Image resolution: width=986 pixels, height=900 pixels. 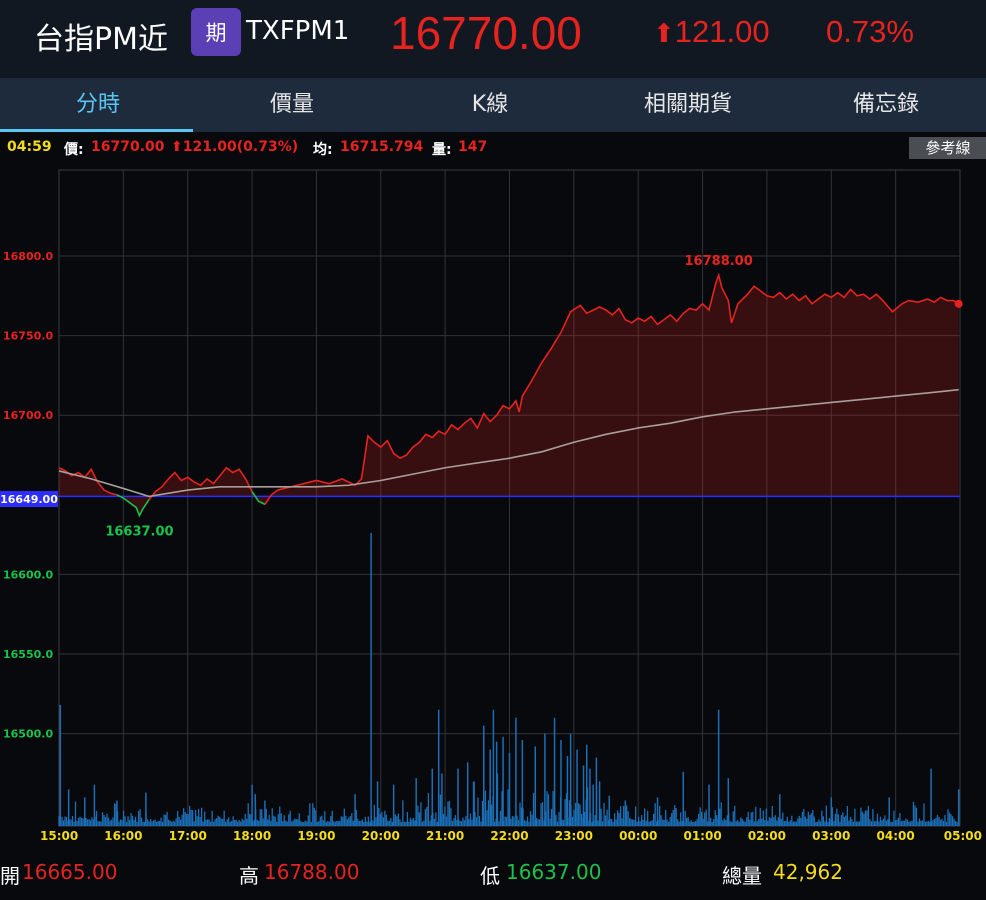 What do you see at coordinates (486, 33) in the screenshot?
I see `last-price: 16770.00` at bounding box center [486, 33].